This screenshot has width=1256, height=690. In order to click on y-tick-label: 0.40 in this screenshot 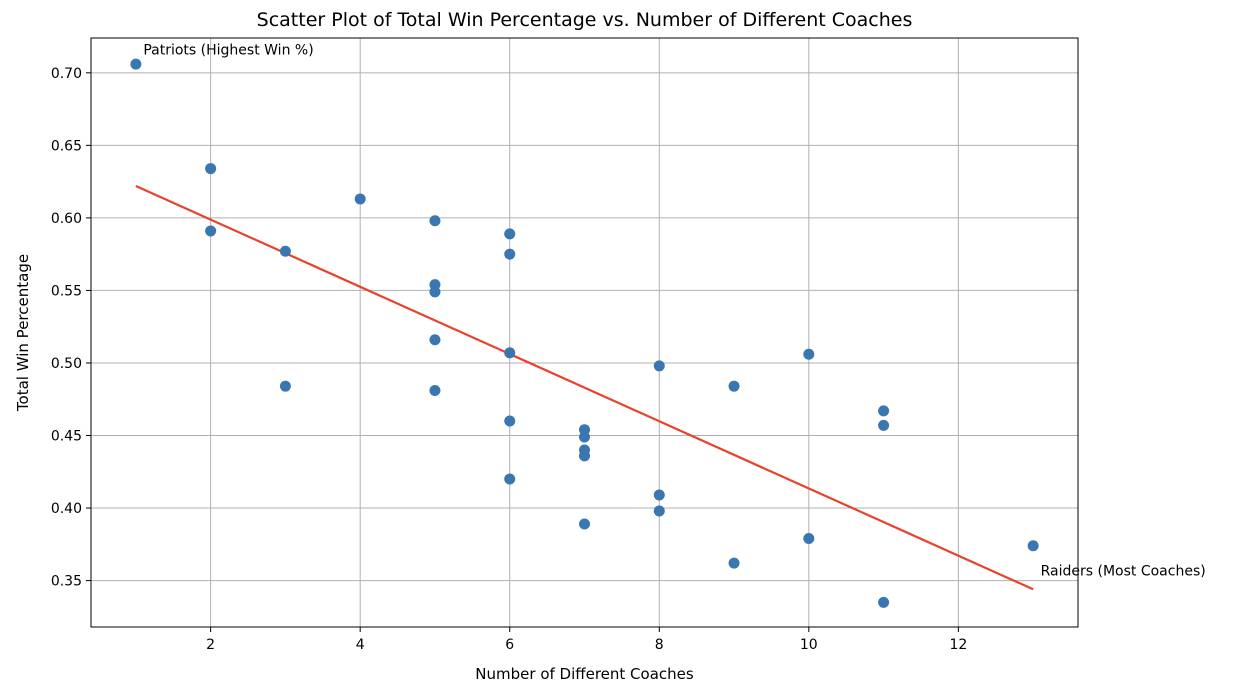, I will do `click(66, 509)`.